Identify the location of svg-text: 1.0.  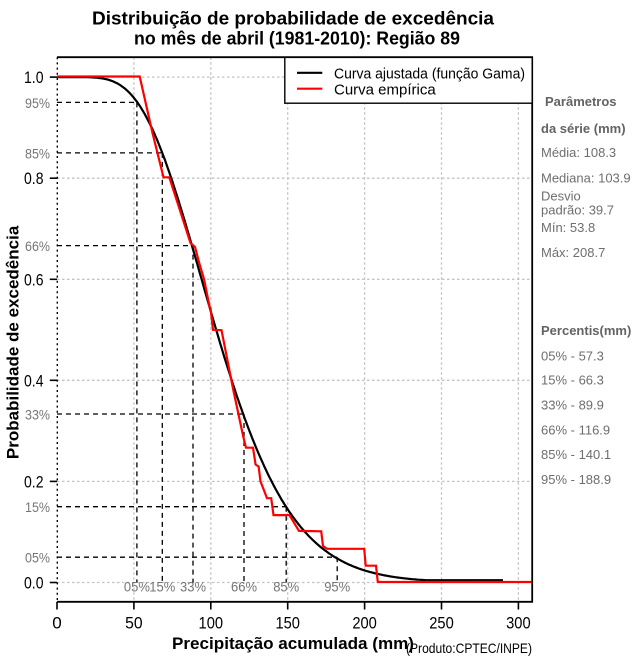
(34, 78).